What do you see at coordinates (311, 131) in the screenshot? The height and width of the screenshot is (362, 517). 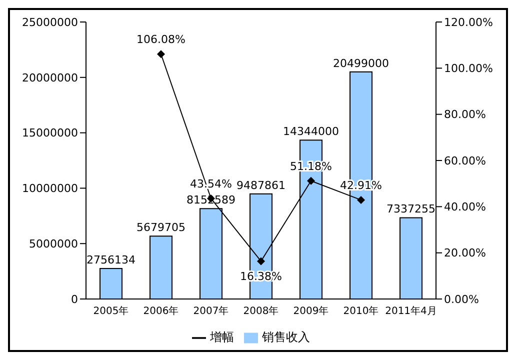 I see `data-label: 14344000` at bounding box center [311, 131].